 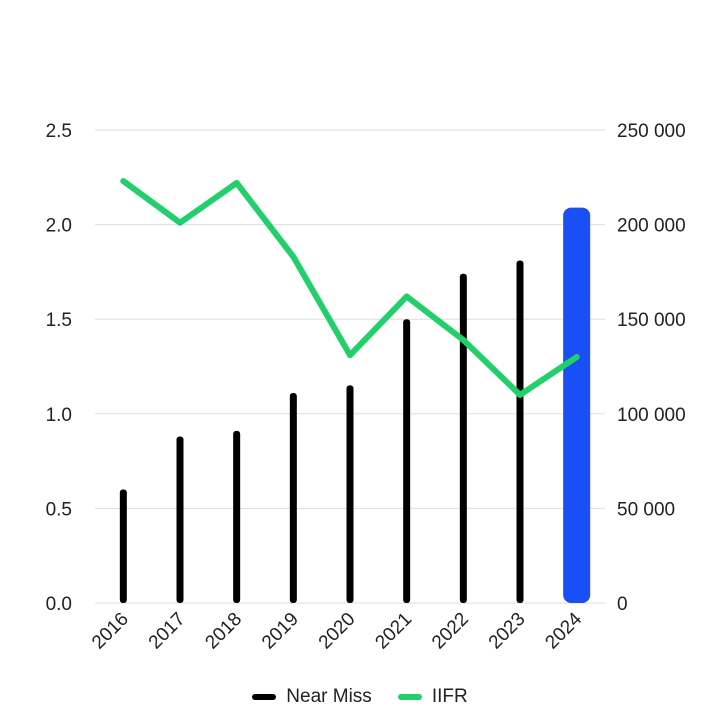 What do you see at coordinates (507, 631) in the screenshot?
I see `x-tick-label: 2023` at bounding box center [507, 631].